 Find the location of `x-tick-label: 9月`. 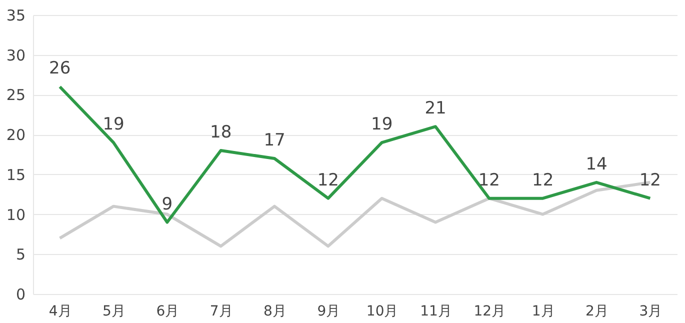

x-tick-label: 9月 is located at coordinates (328, 312).